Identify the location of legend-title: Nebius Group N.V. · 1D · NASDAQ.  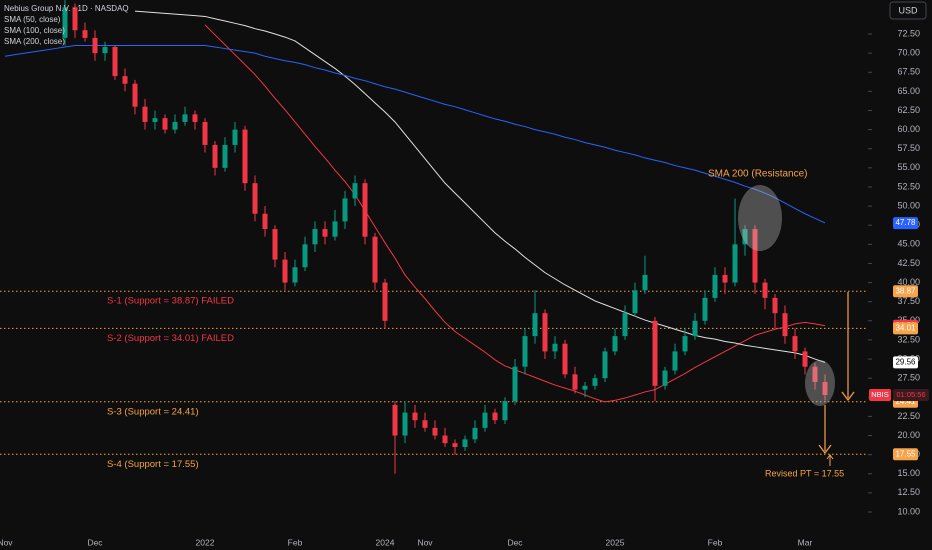
(66, 8).